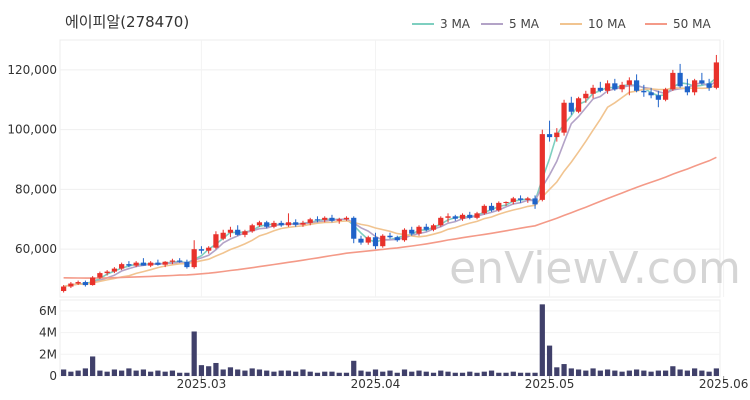 Image resolution: width=750 pixels, height=400 pixels. Describe the element at coordinates (692, 24) in the screenshot. I see `legend-label: 50 MA` at that location.